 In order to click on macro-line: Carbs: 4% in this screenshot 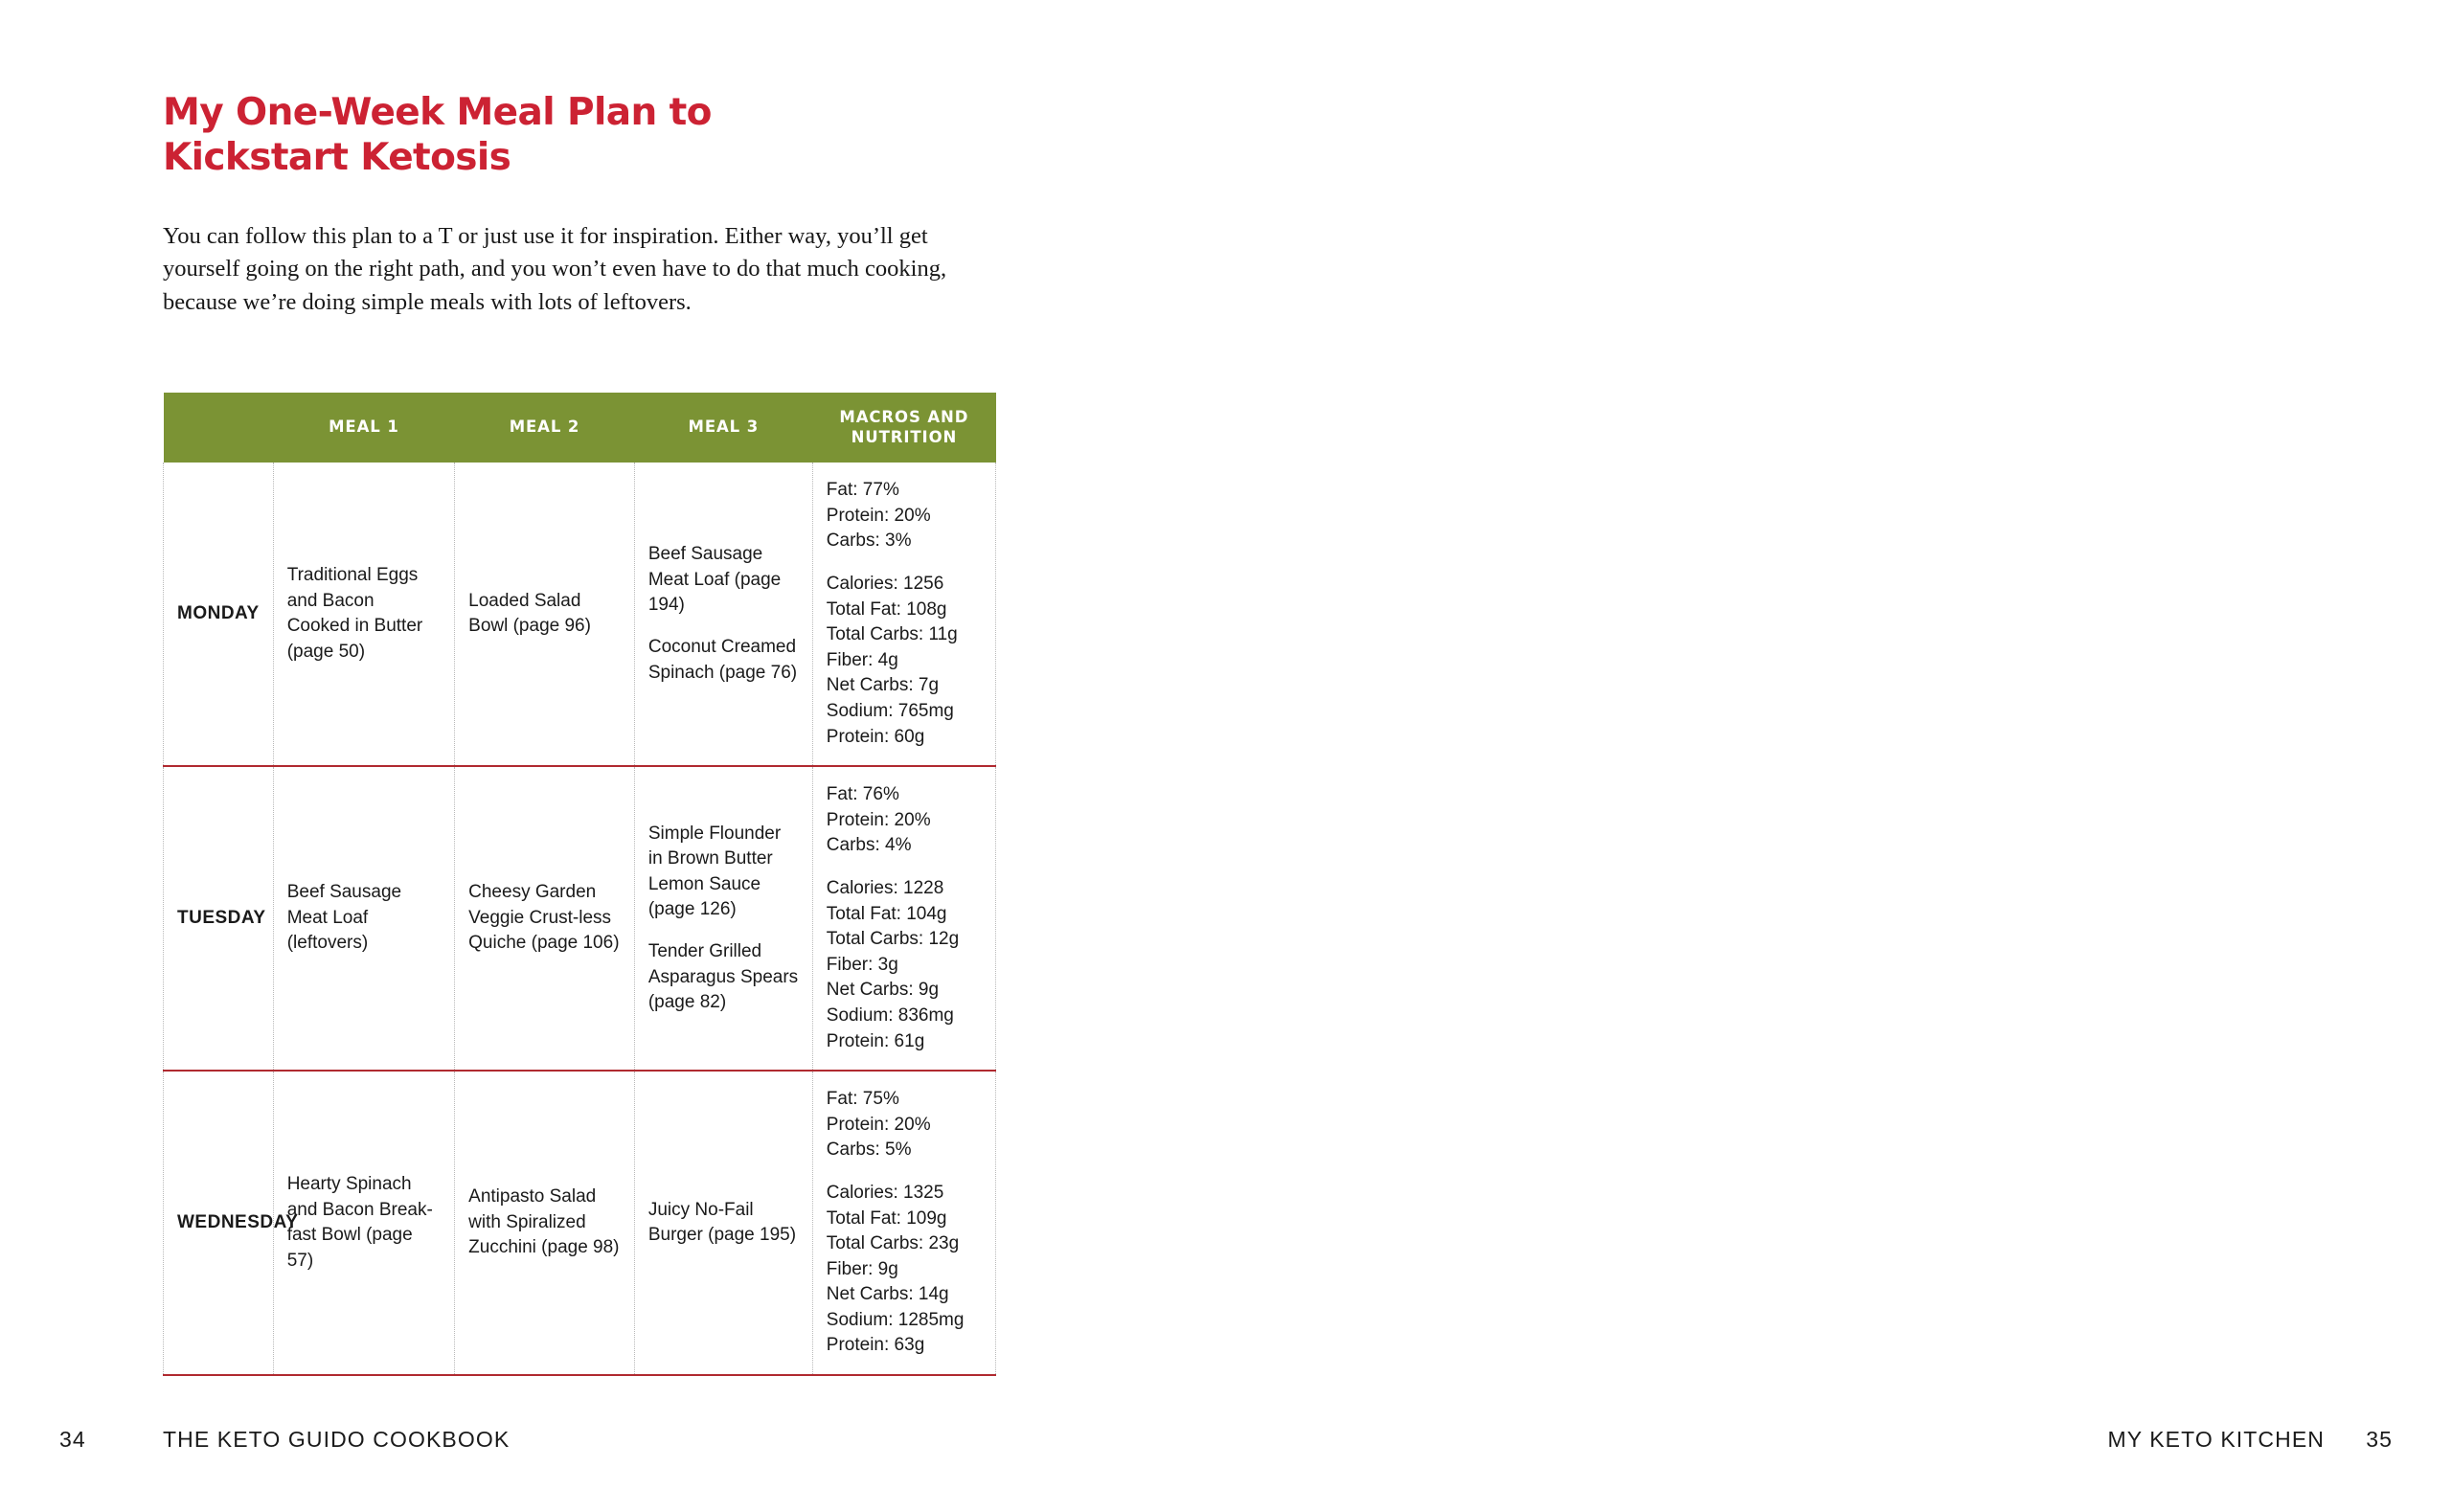, I will do `click(869, 845)`.